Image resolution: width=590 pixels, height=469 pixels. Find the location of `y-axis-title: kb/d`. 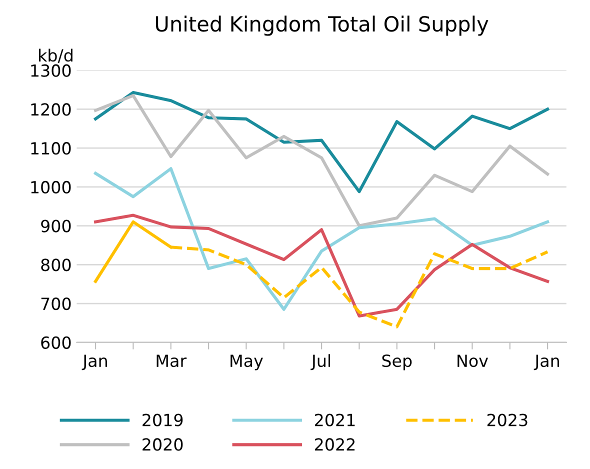

y-axis-title: kb/d is located at coordinates (55, 55).